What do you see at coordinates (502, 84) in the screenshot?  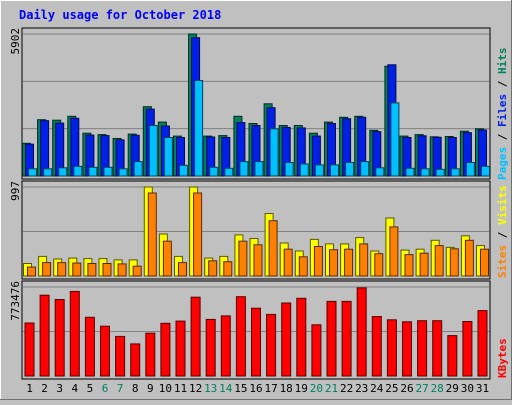 I see `legend-sep-2: /` at bounding box center [502, 84].